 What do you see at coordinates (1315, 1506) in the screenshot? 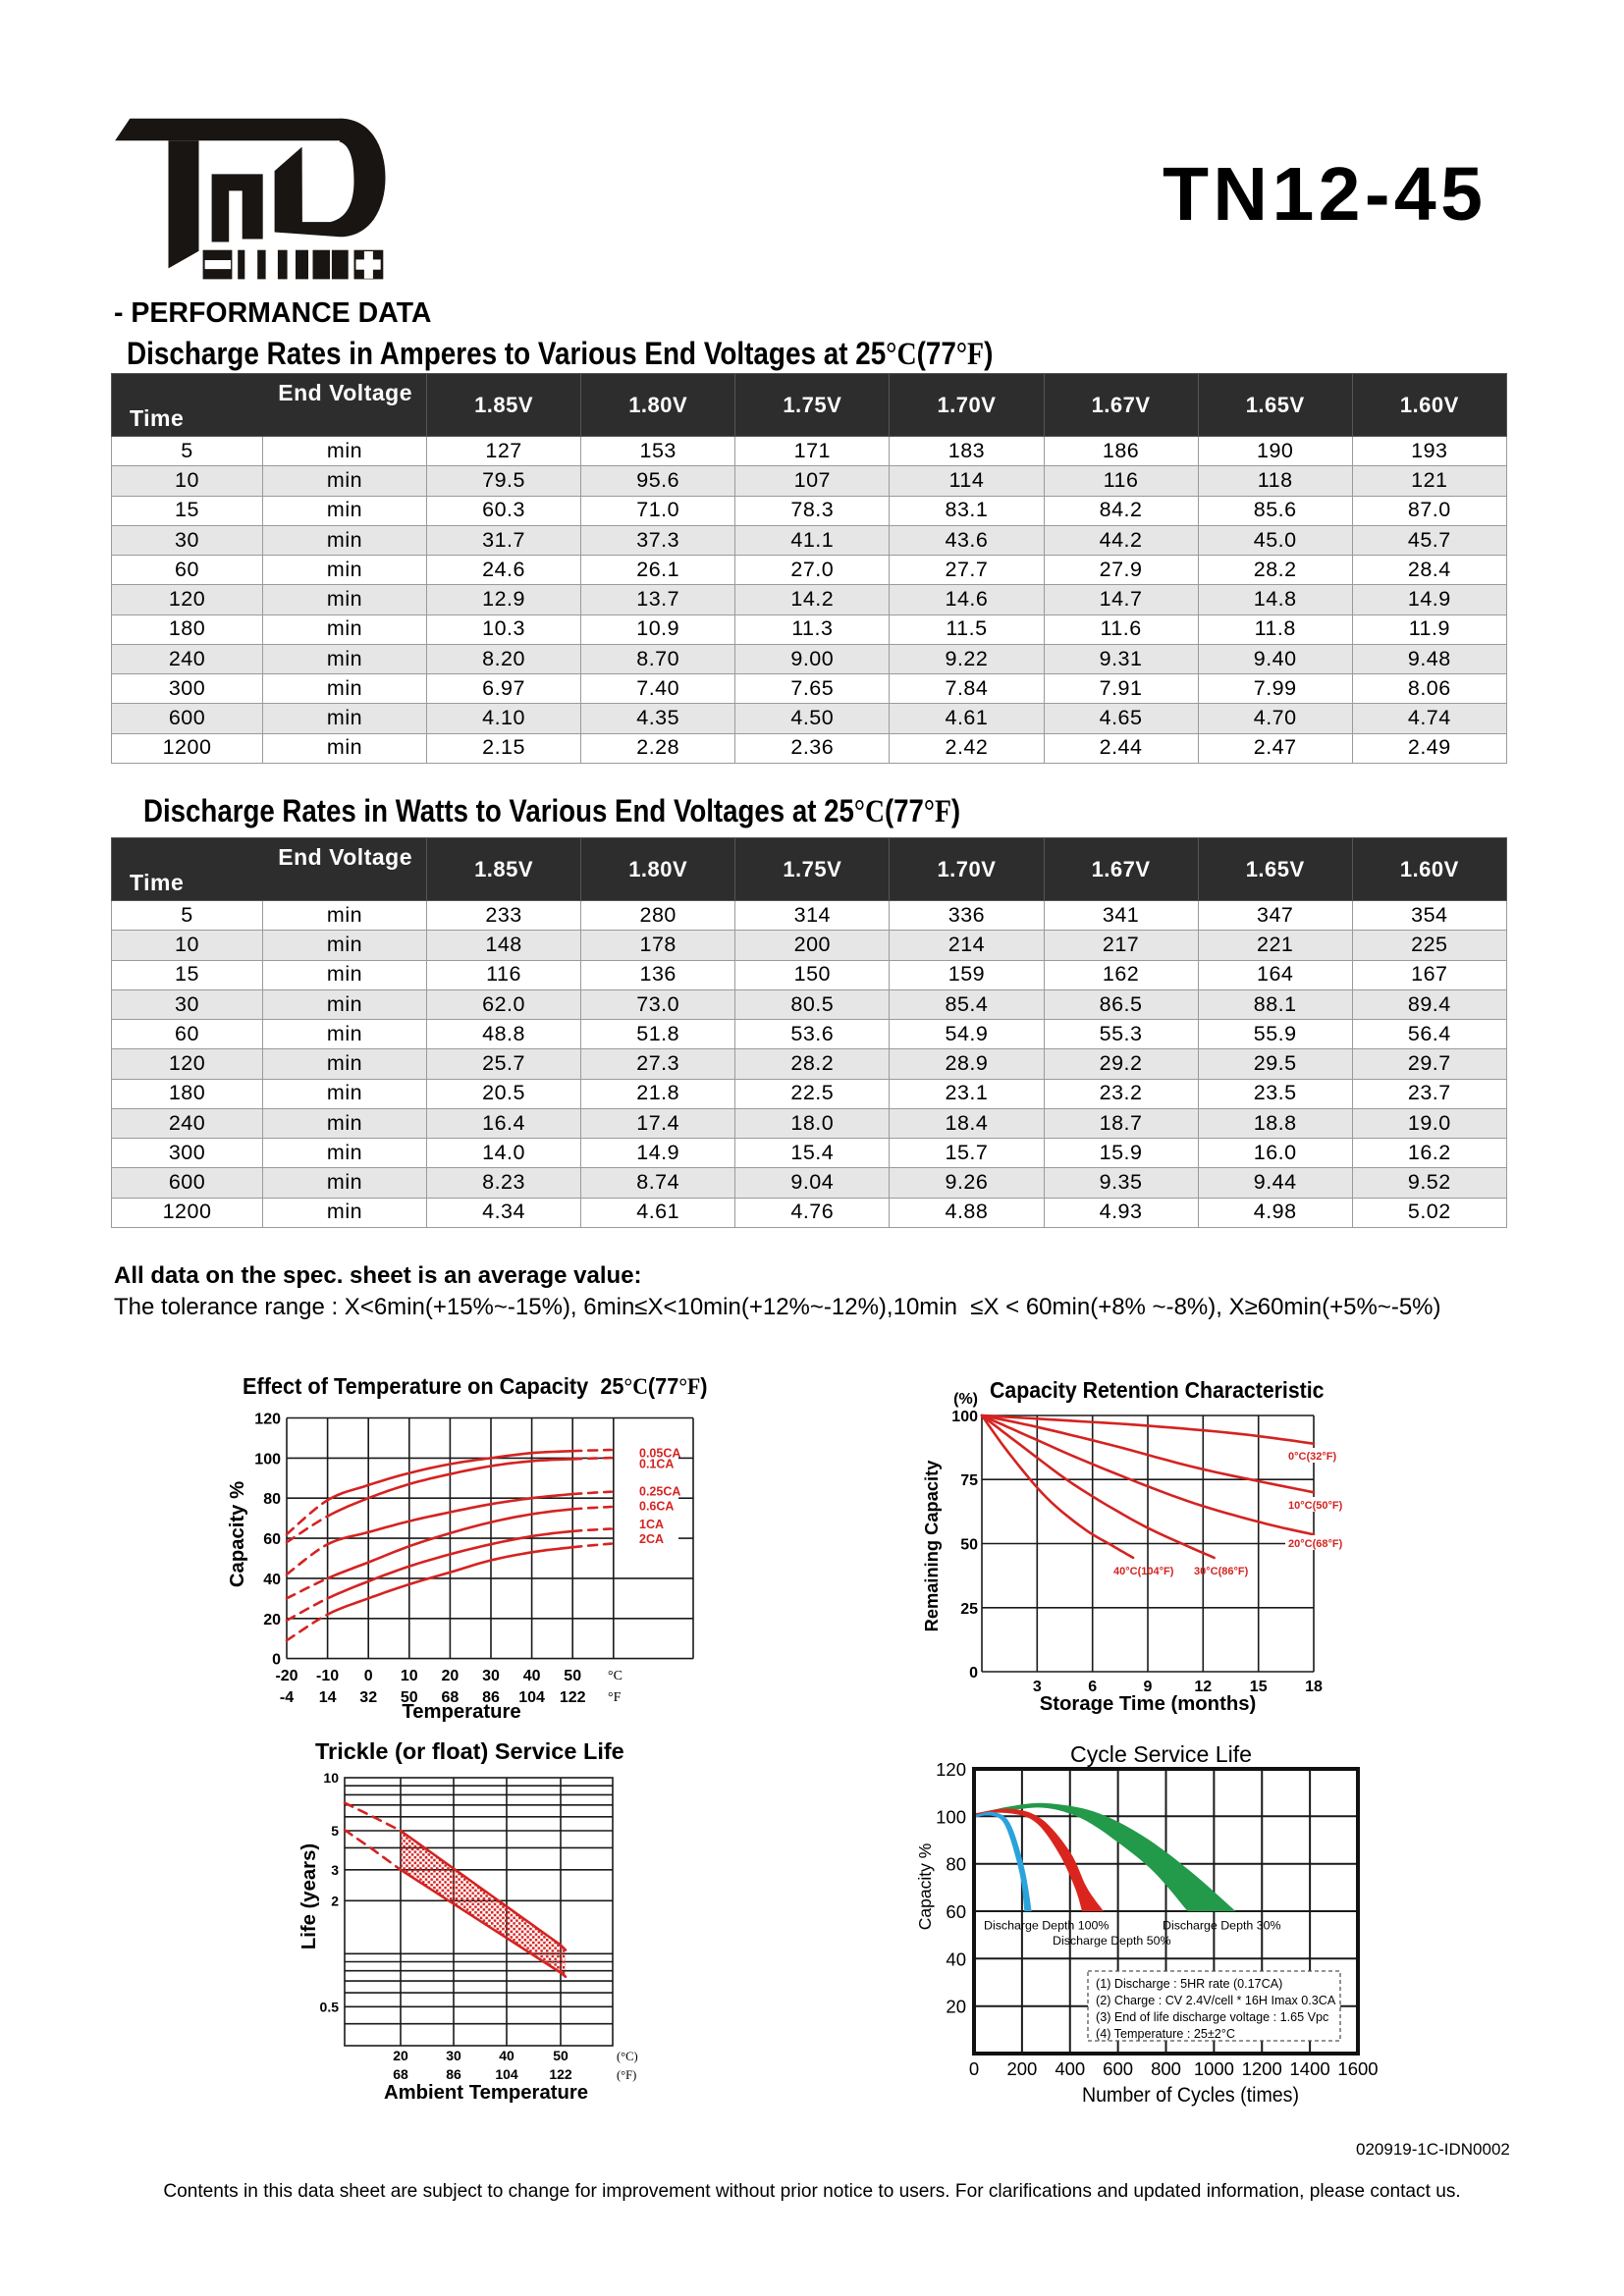
I see `svg-text: 10°C(50°F)` at bounding box center [1315, 1506].